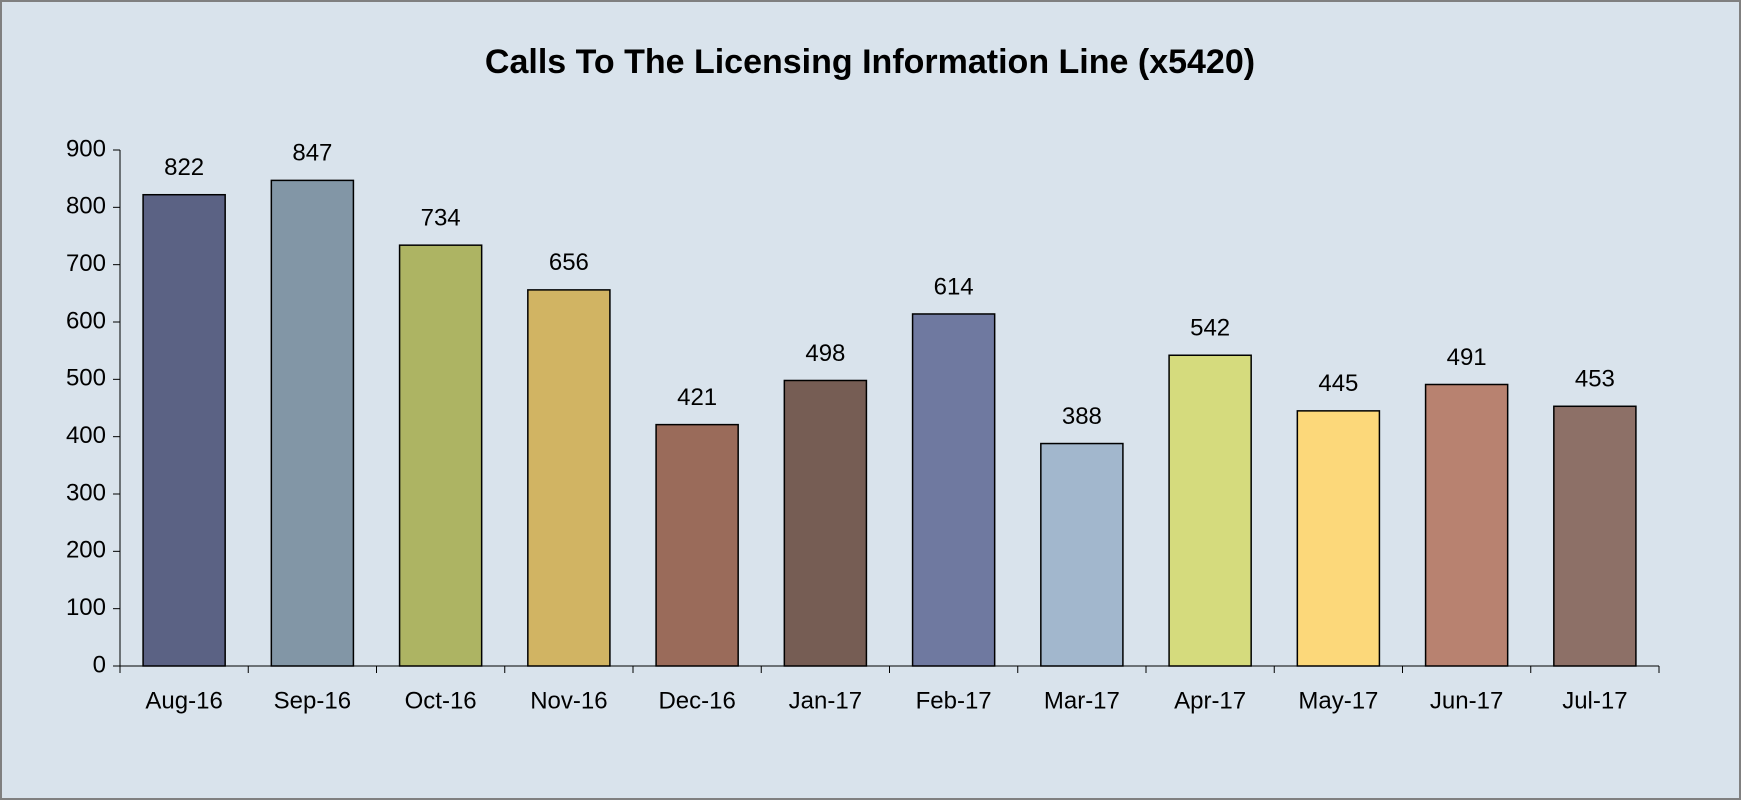 This screenshot has height=805, width=1741. I want to click on y-tick-label: 200, so click(86, 550).